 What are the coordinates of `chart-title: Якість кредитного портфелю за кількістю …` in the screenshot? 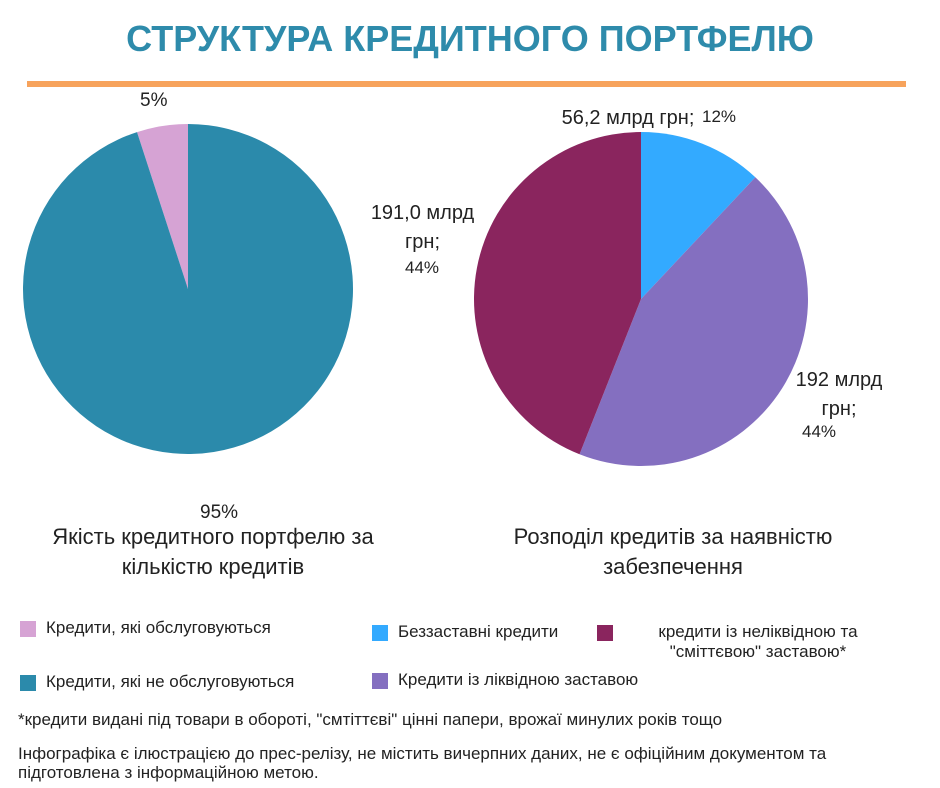 It's located at (213, 551).